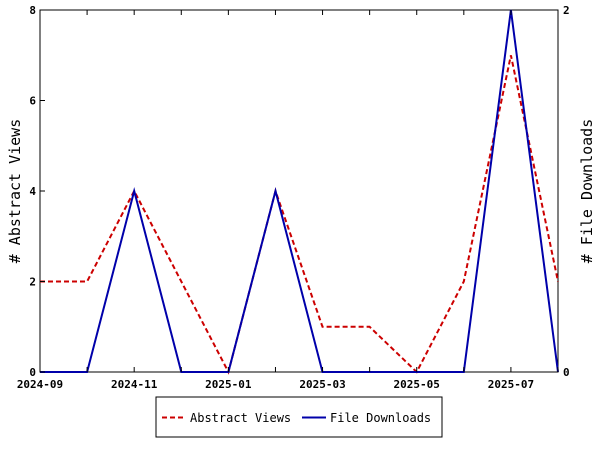  What do you see at coordinates (417, 384) in the screenshot?
I see `x-tick-label: 2025-05` at bounding box center [417, 384].